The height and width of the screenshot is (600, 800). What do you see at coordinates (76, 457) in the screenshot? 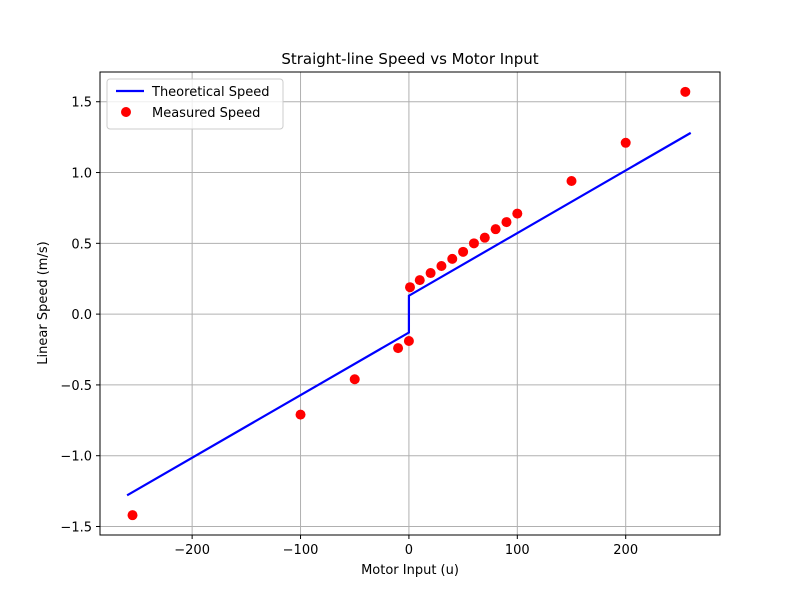
I see `y-tick-label: −1.0` at bounding box center [76, 457].